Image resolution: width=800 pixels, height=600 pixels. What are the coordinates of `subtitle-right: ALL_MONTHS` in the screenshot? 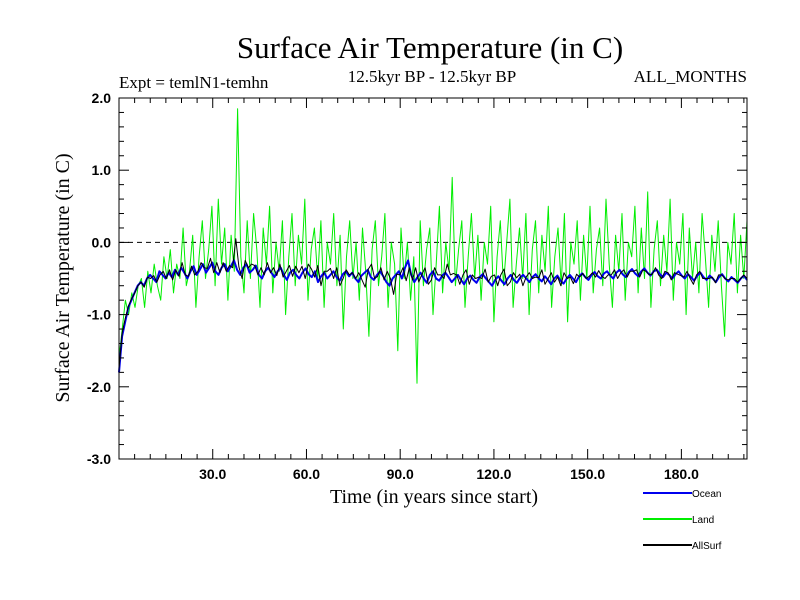 It's located at (690, 76).